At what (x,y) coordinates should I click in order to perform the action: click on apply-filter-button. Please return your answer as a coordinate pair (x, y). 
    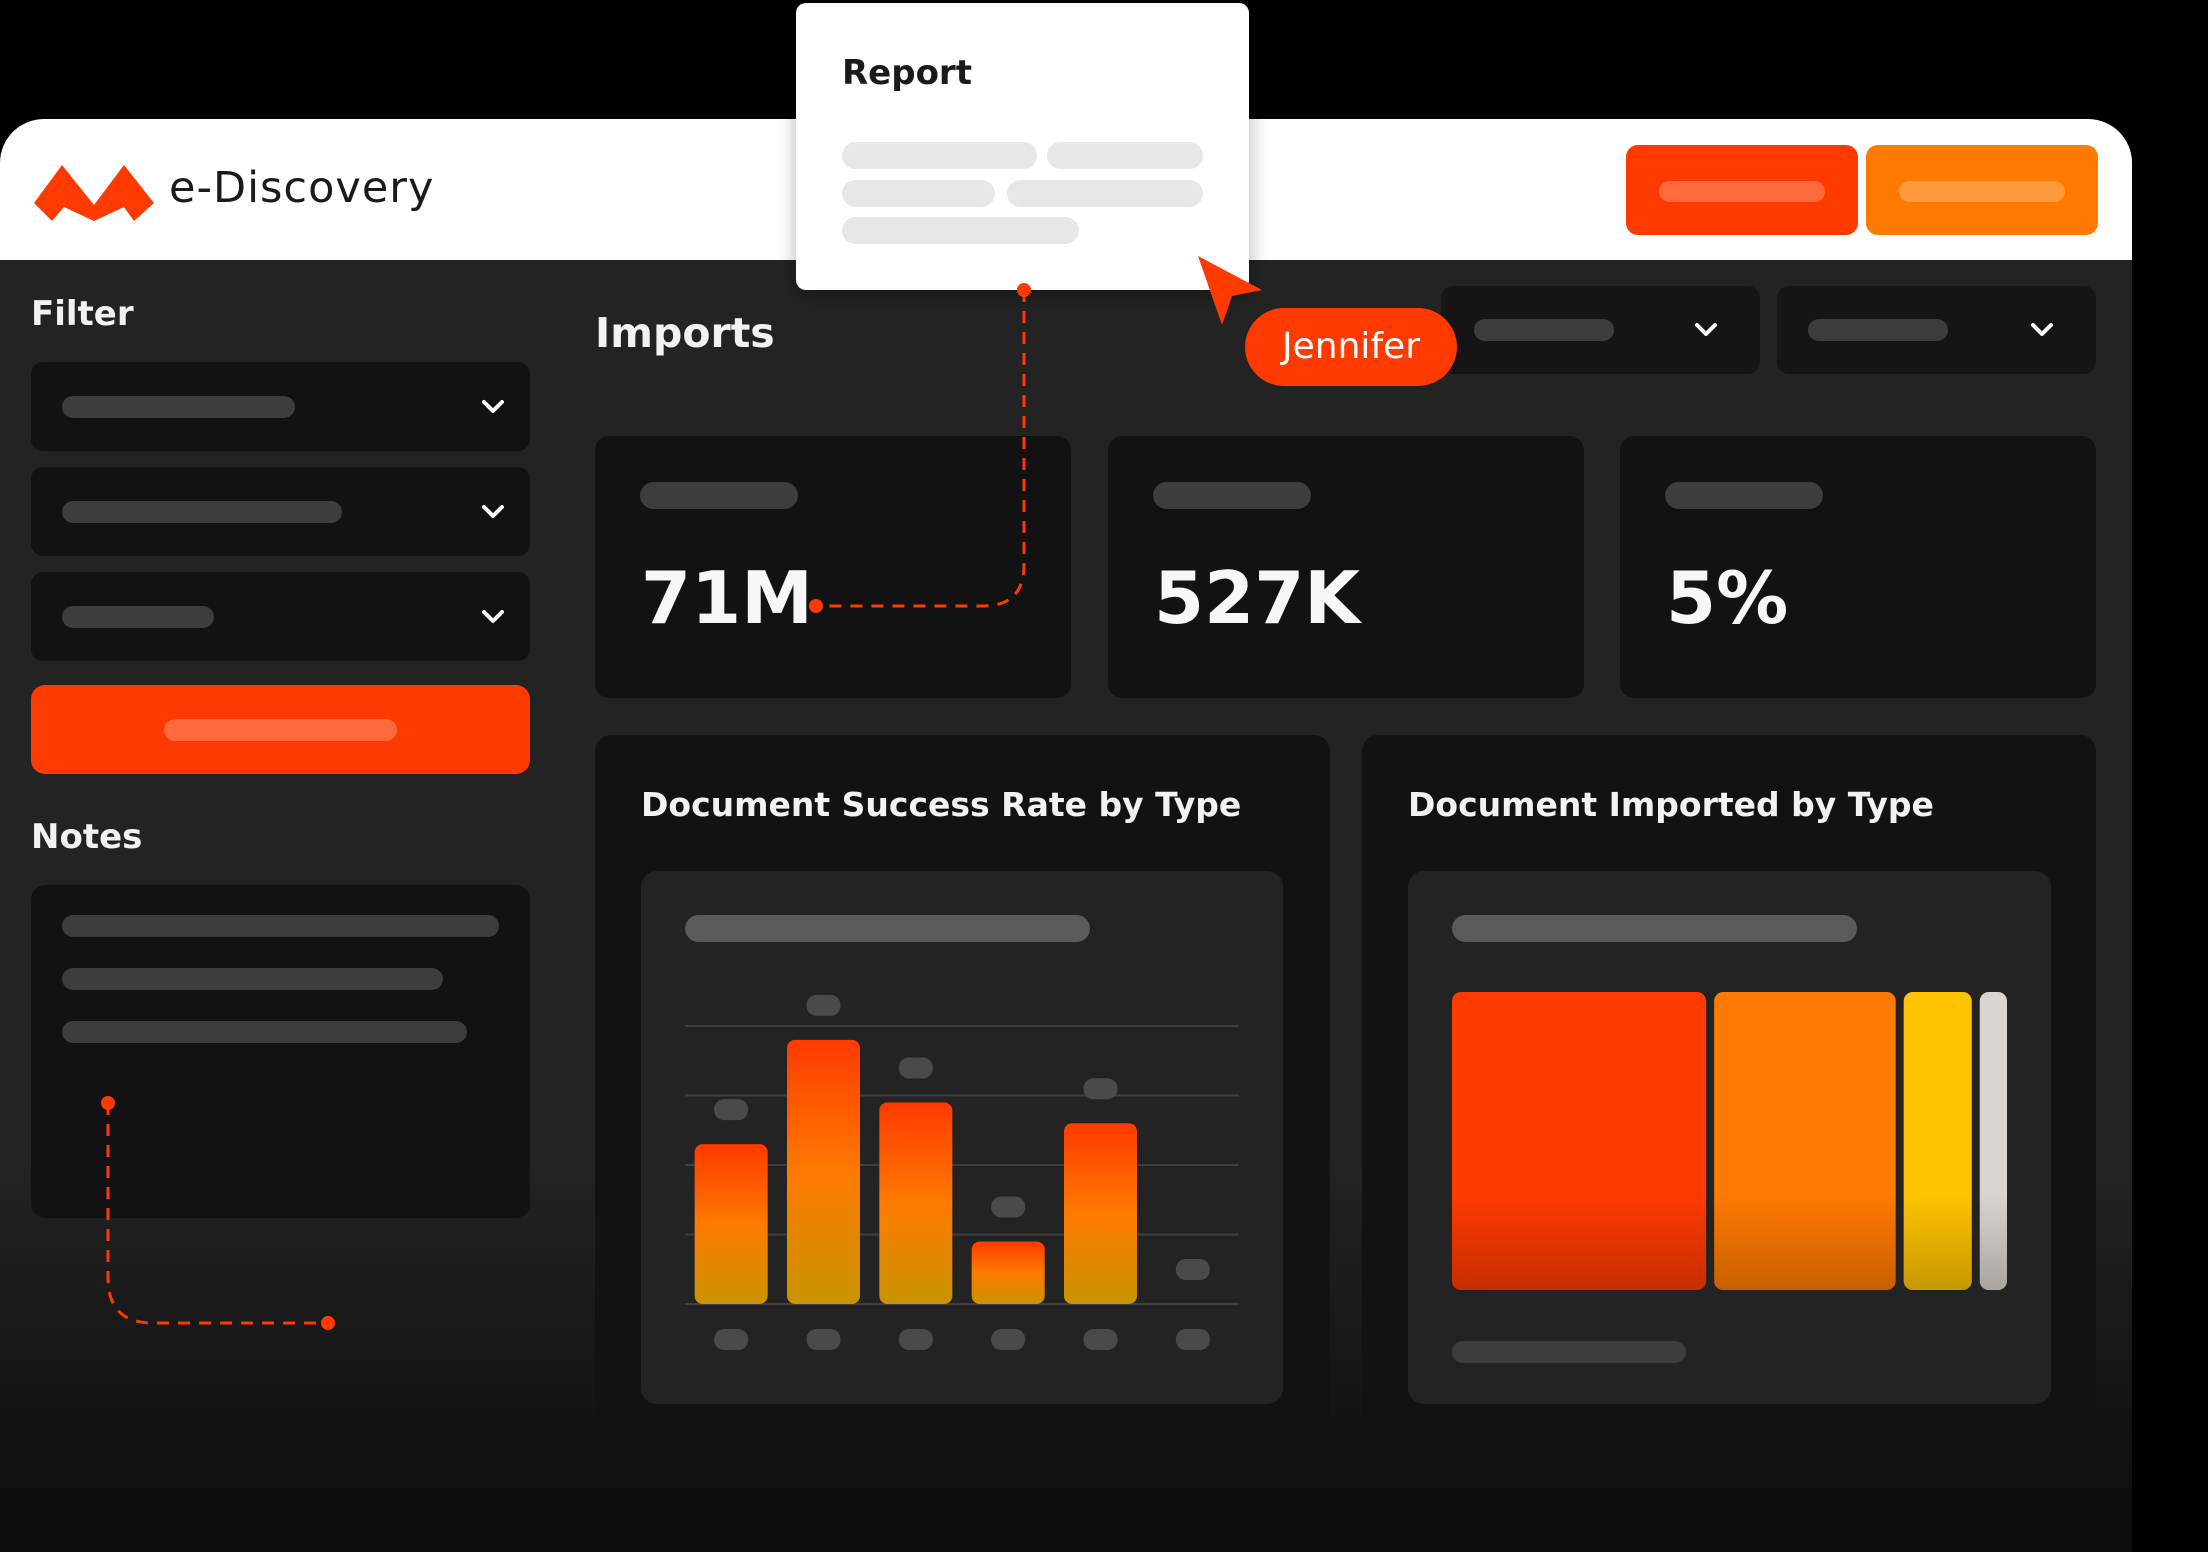
    Looking at the image, I should click on (280, 729).